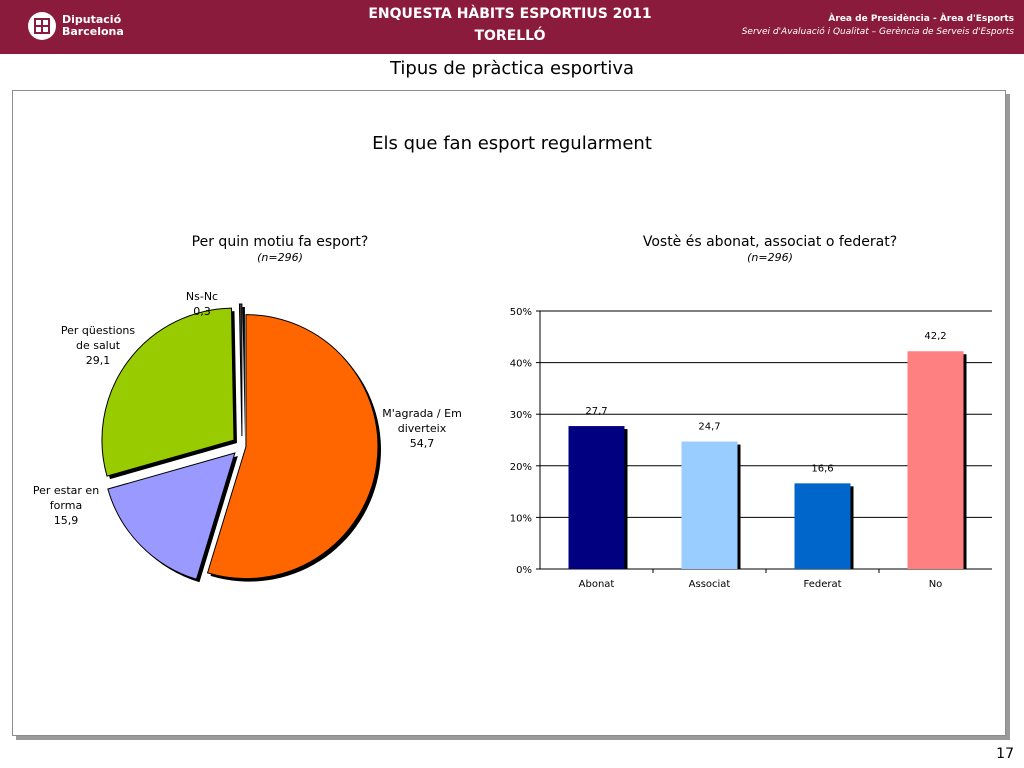 The width and height of the screenshot is (1024, 768). Describe the element at coordinates (98, 345) in the screenshot. I see `pie-slice-label: de salut` at that location.